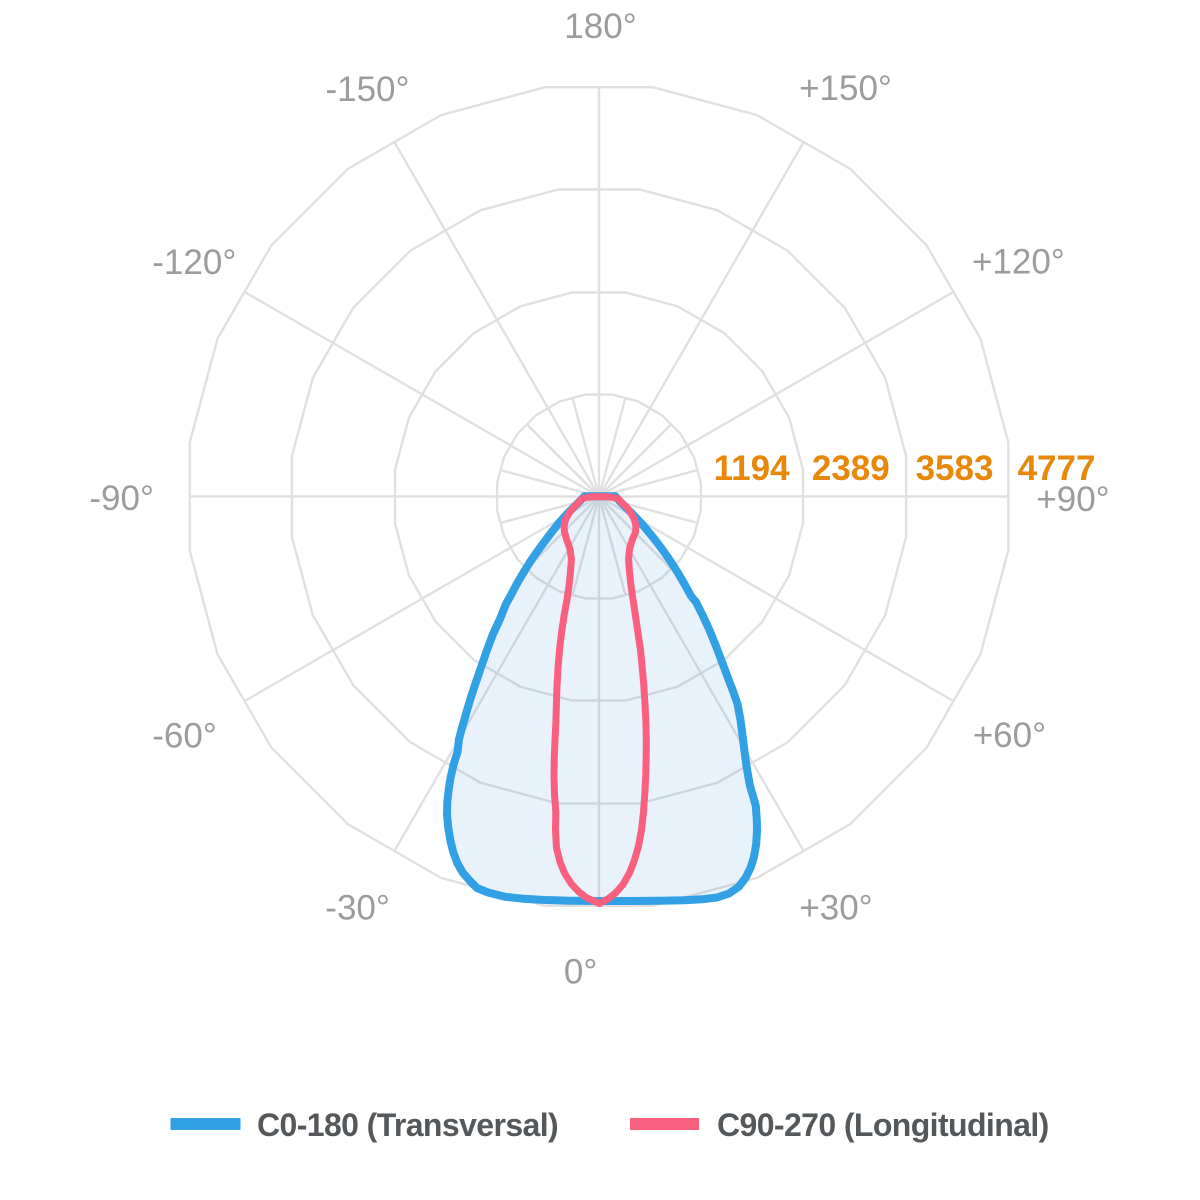 This screenshot has height=1200, width=1200. I want to click on svg-text: -120°, so click(194, 262).